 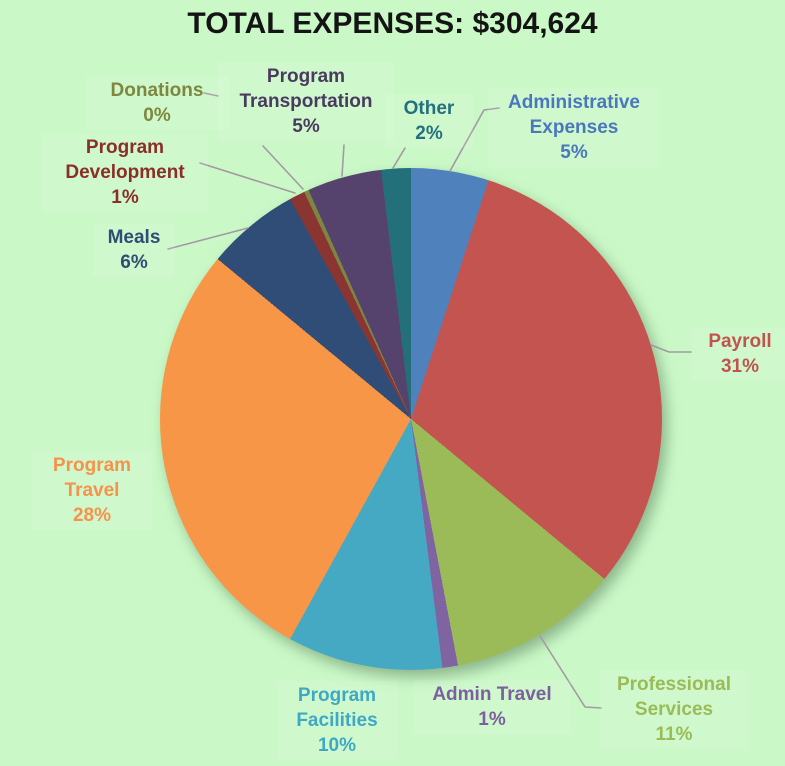 What do you see at coordinates (157, 103) in the screenshot?
I see `label-donations: Donations 0%` at bounding box center [157, 103].